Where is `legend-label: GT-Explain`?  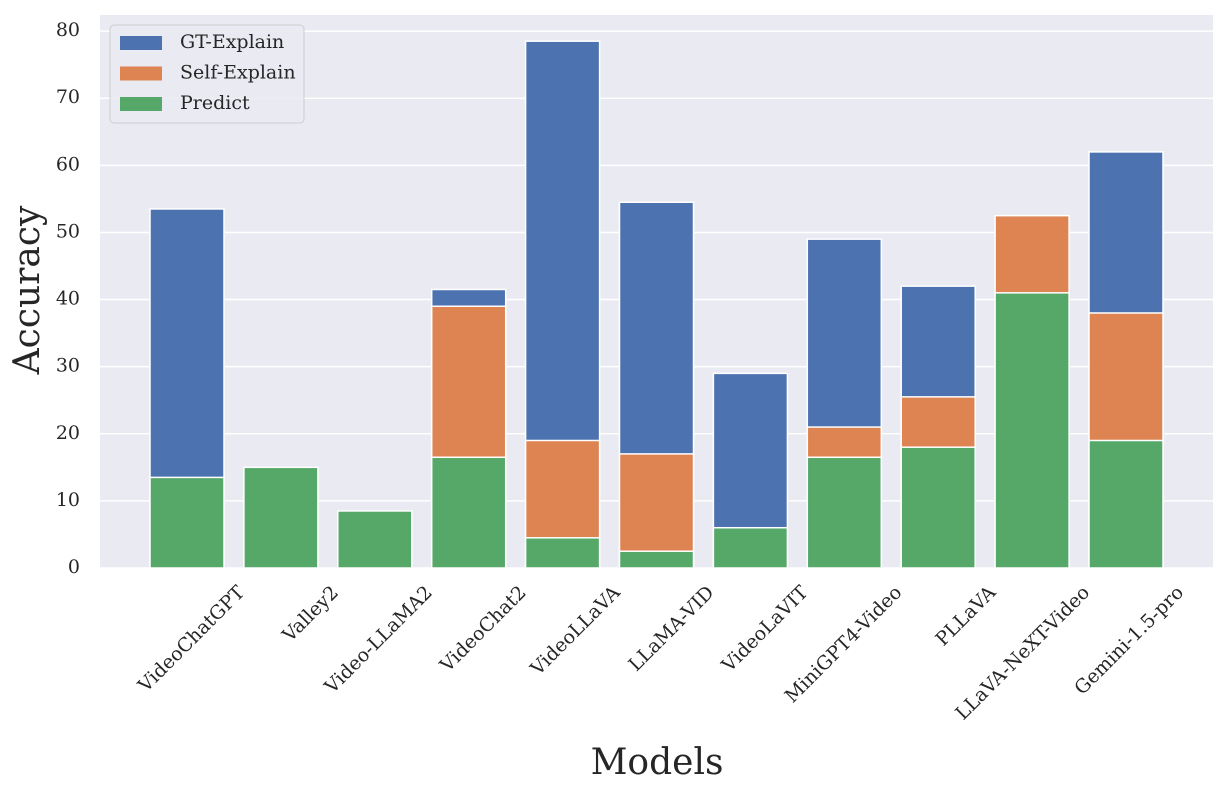
legend-label: GT-Explain is located at coordinates (232, 42).